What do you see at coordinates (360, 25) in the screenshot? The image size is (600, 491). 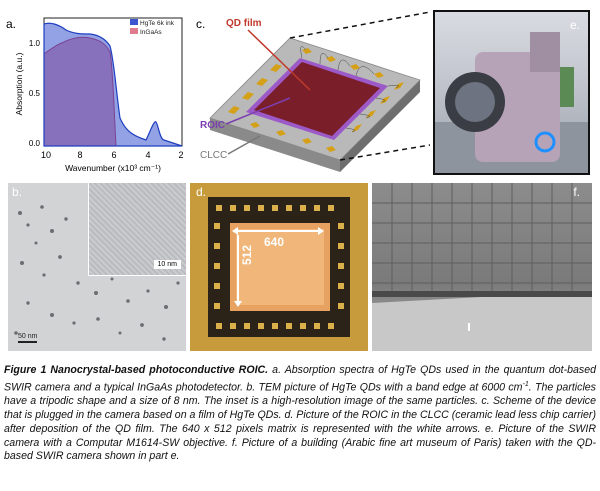 I see `zoom-line-top` at bounding box center [360, 25].